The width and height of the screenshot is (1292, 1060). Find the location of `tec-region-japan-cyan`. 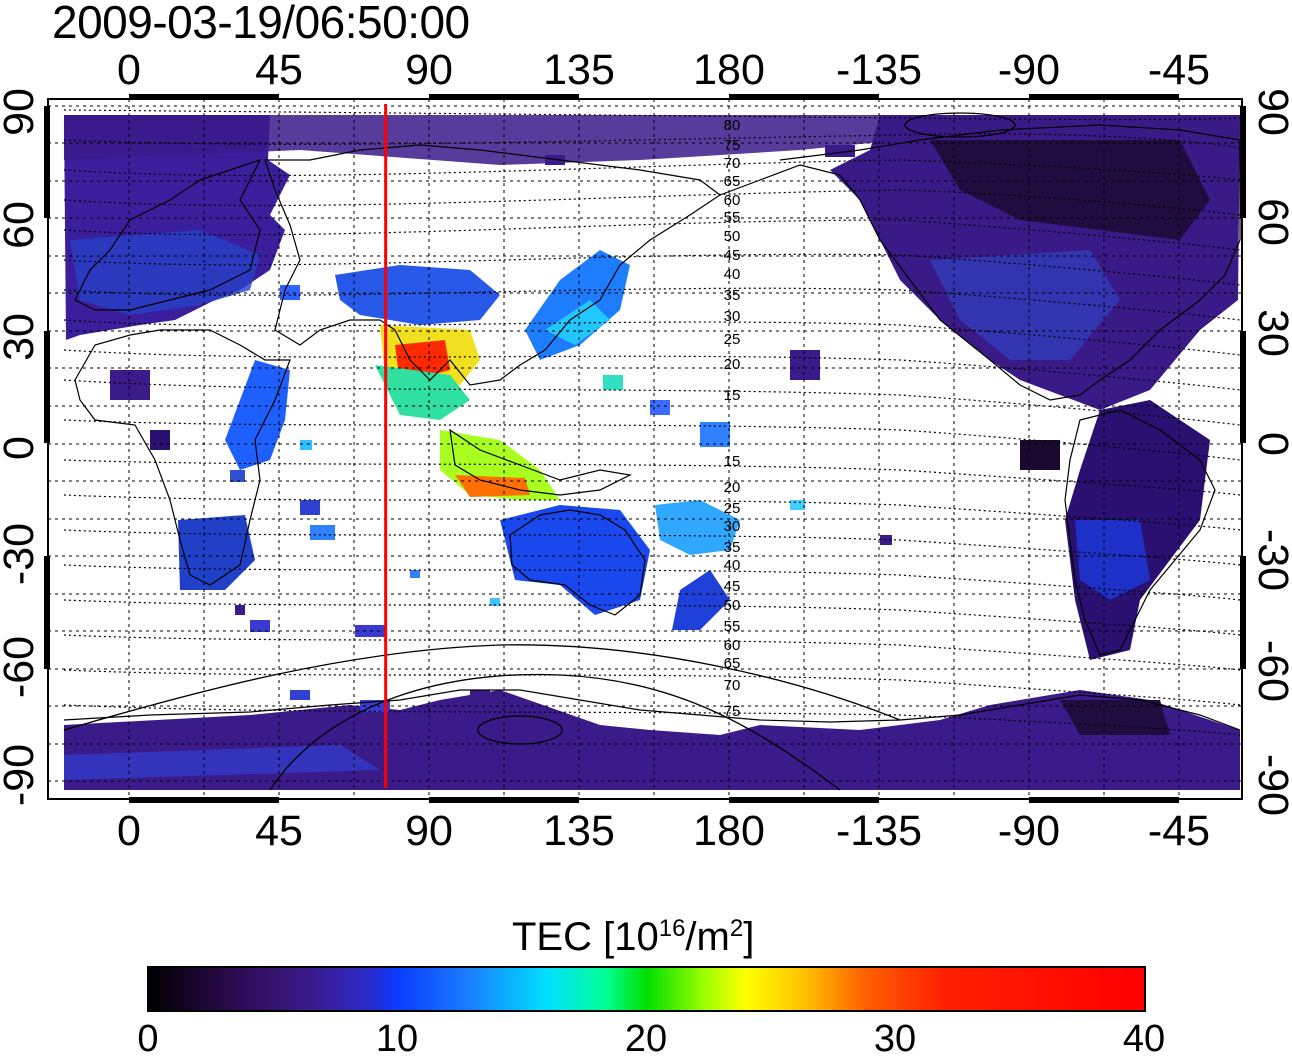

tec-region-japan-cyan is located at coordinates (577, 322).